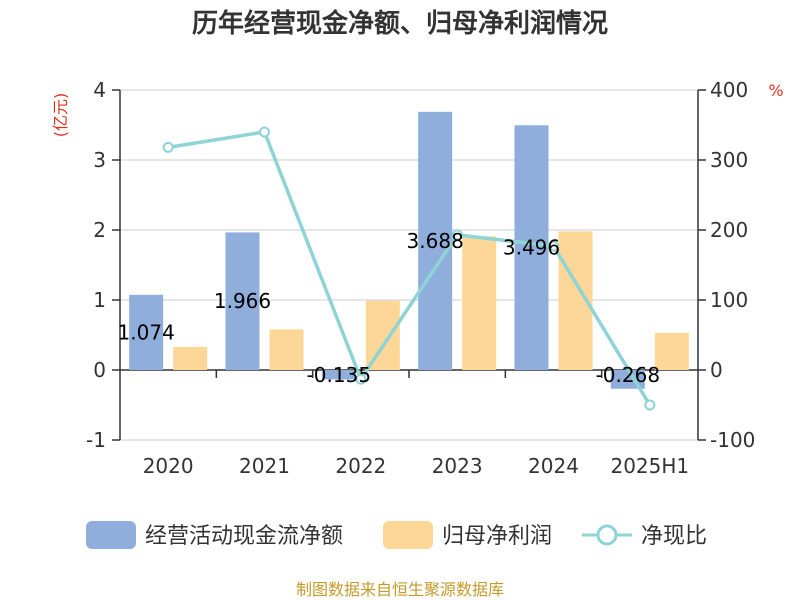 Image resolution: width=800 pixels, height=600 pixels. Describe the element at coordinates (400, 589) in the screenshot. I see `source-note: 制图数据来自恒生聚源数据库` at that location.